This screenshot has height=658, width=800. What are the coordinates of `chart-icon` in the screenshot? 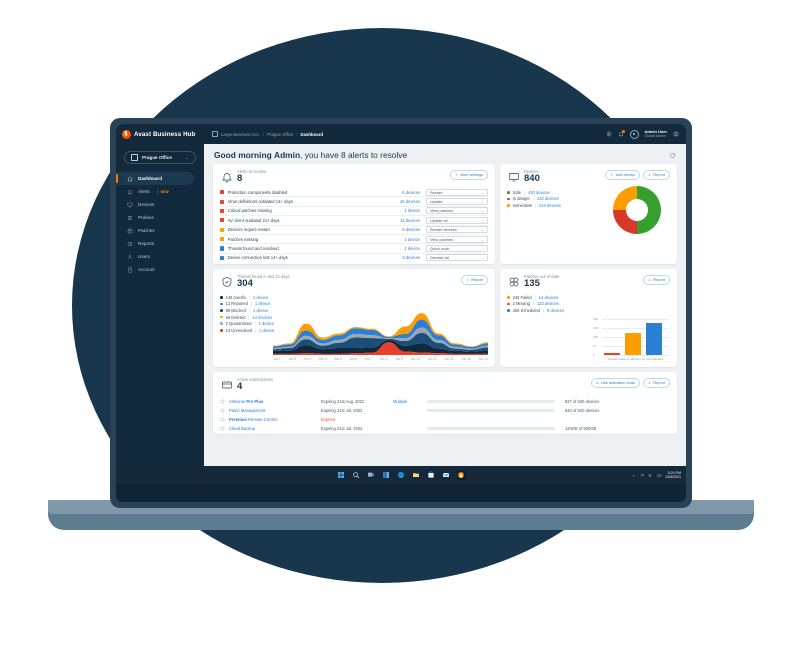 It's located at (130, 244).